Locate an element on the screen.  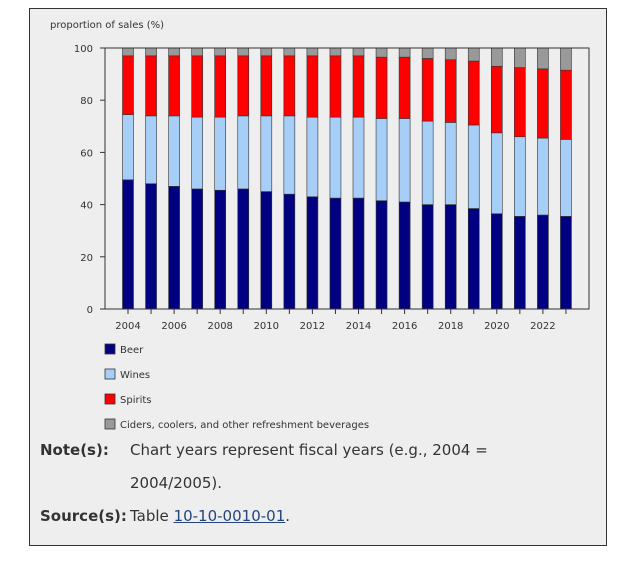
y-tick-label: 80 is located at coordinates (86, 101).